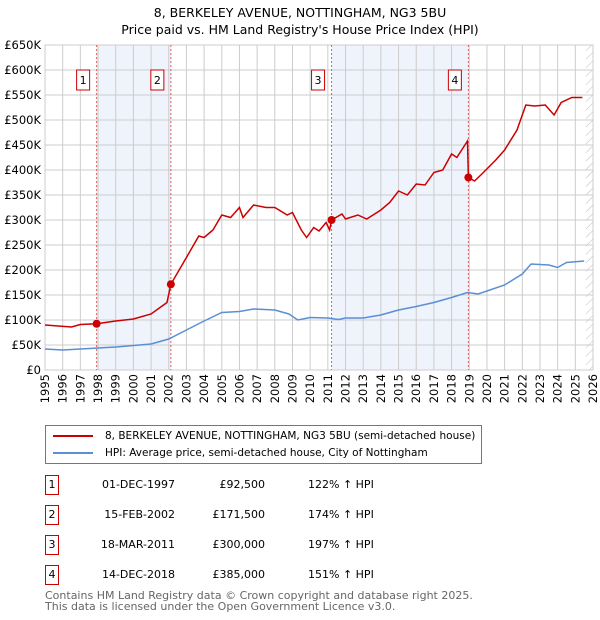  What do you see at coordinates (399, 388) in the screenshot?
I see `x-tick-label: 2015` at bounding box center [399, 388].